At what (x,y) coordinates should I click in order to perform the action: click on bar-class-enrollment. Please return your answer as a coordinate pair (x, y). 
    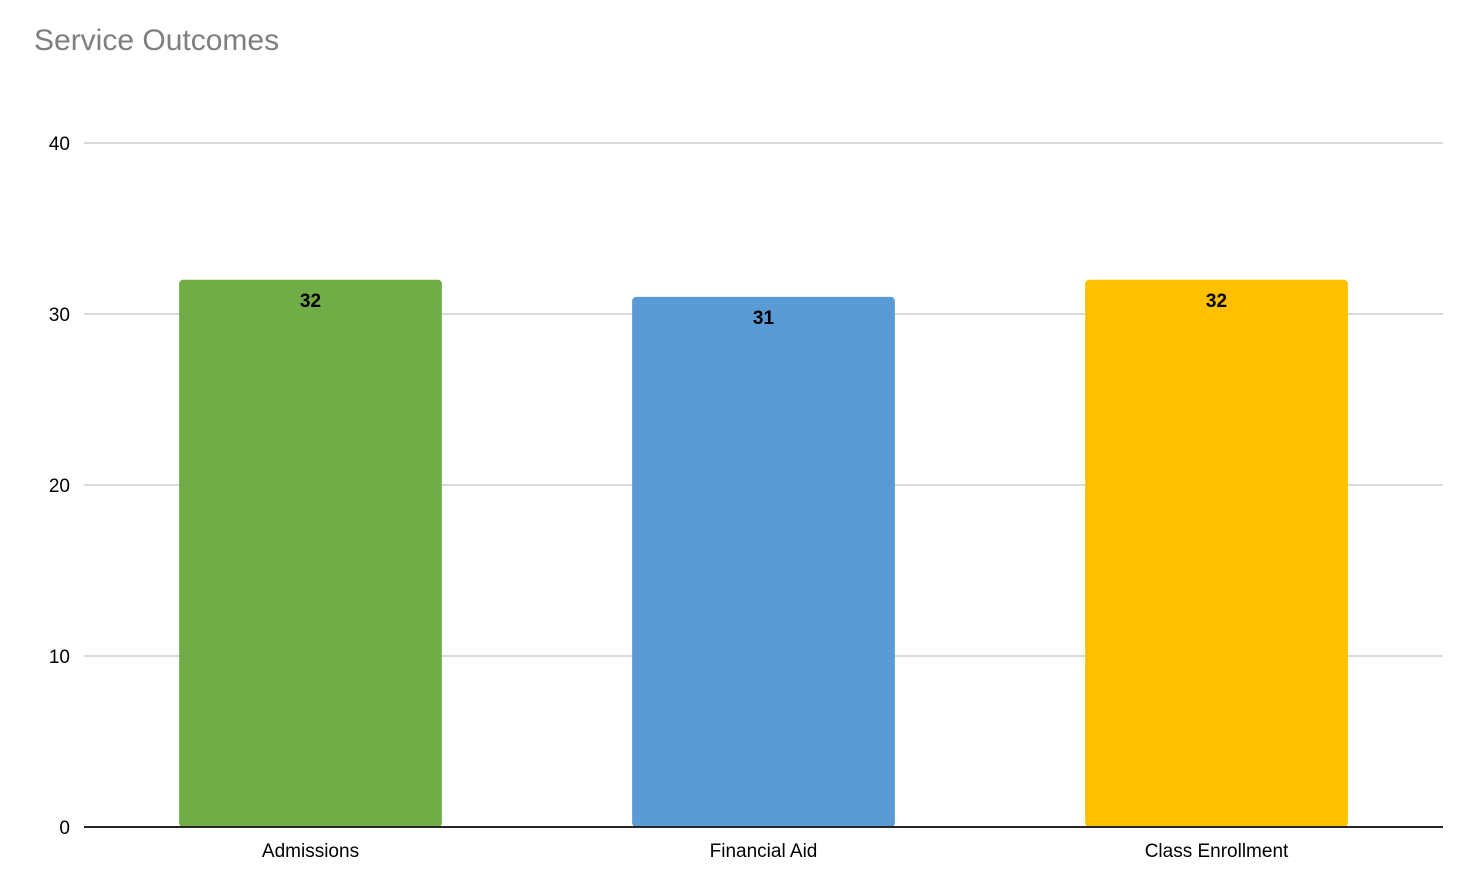
    Looking at the image, I should click on (1216, 553).